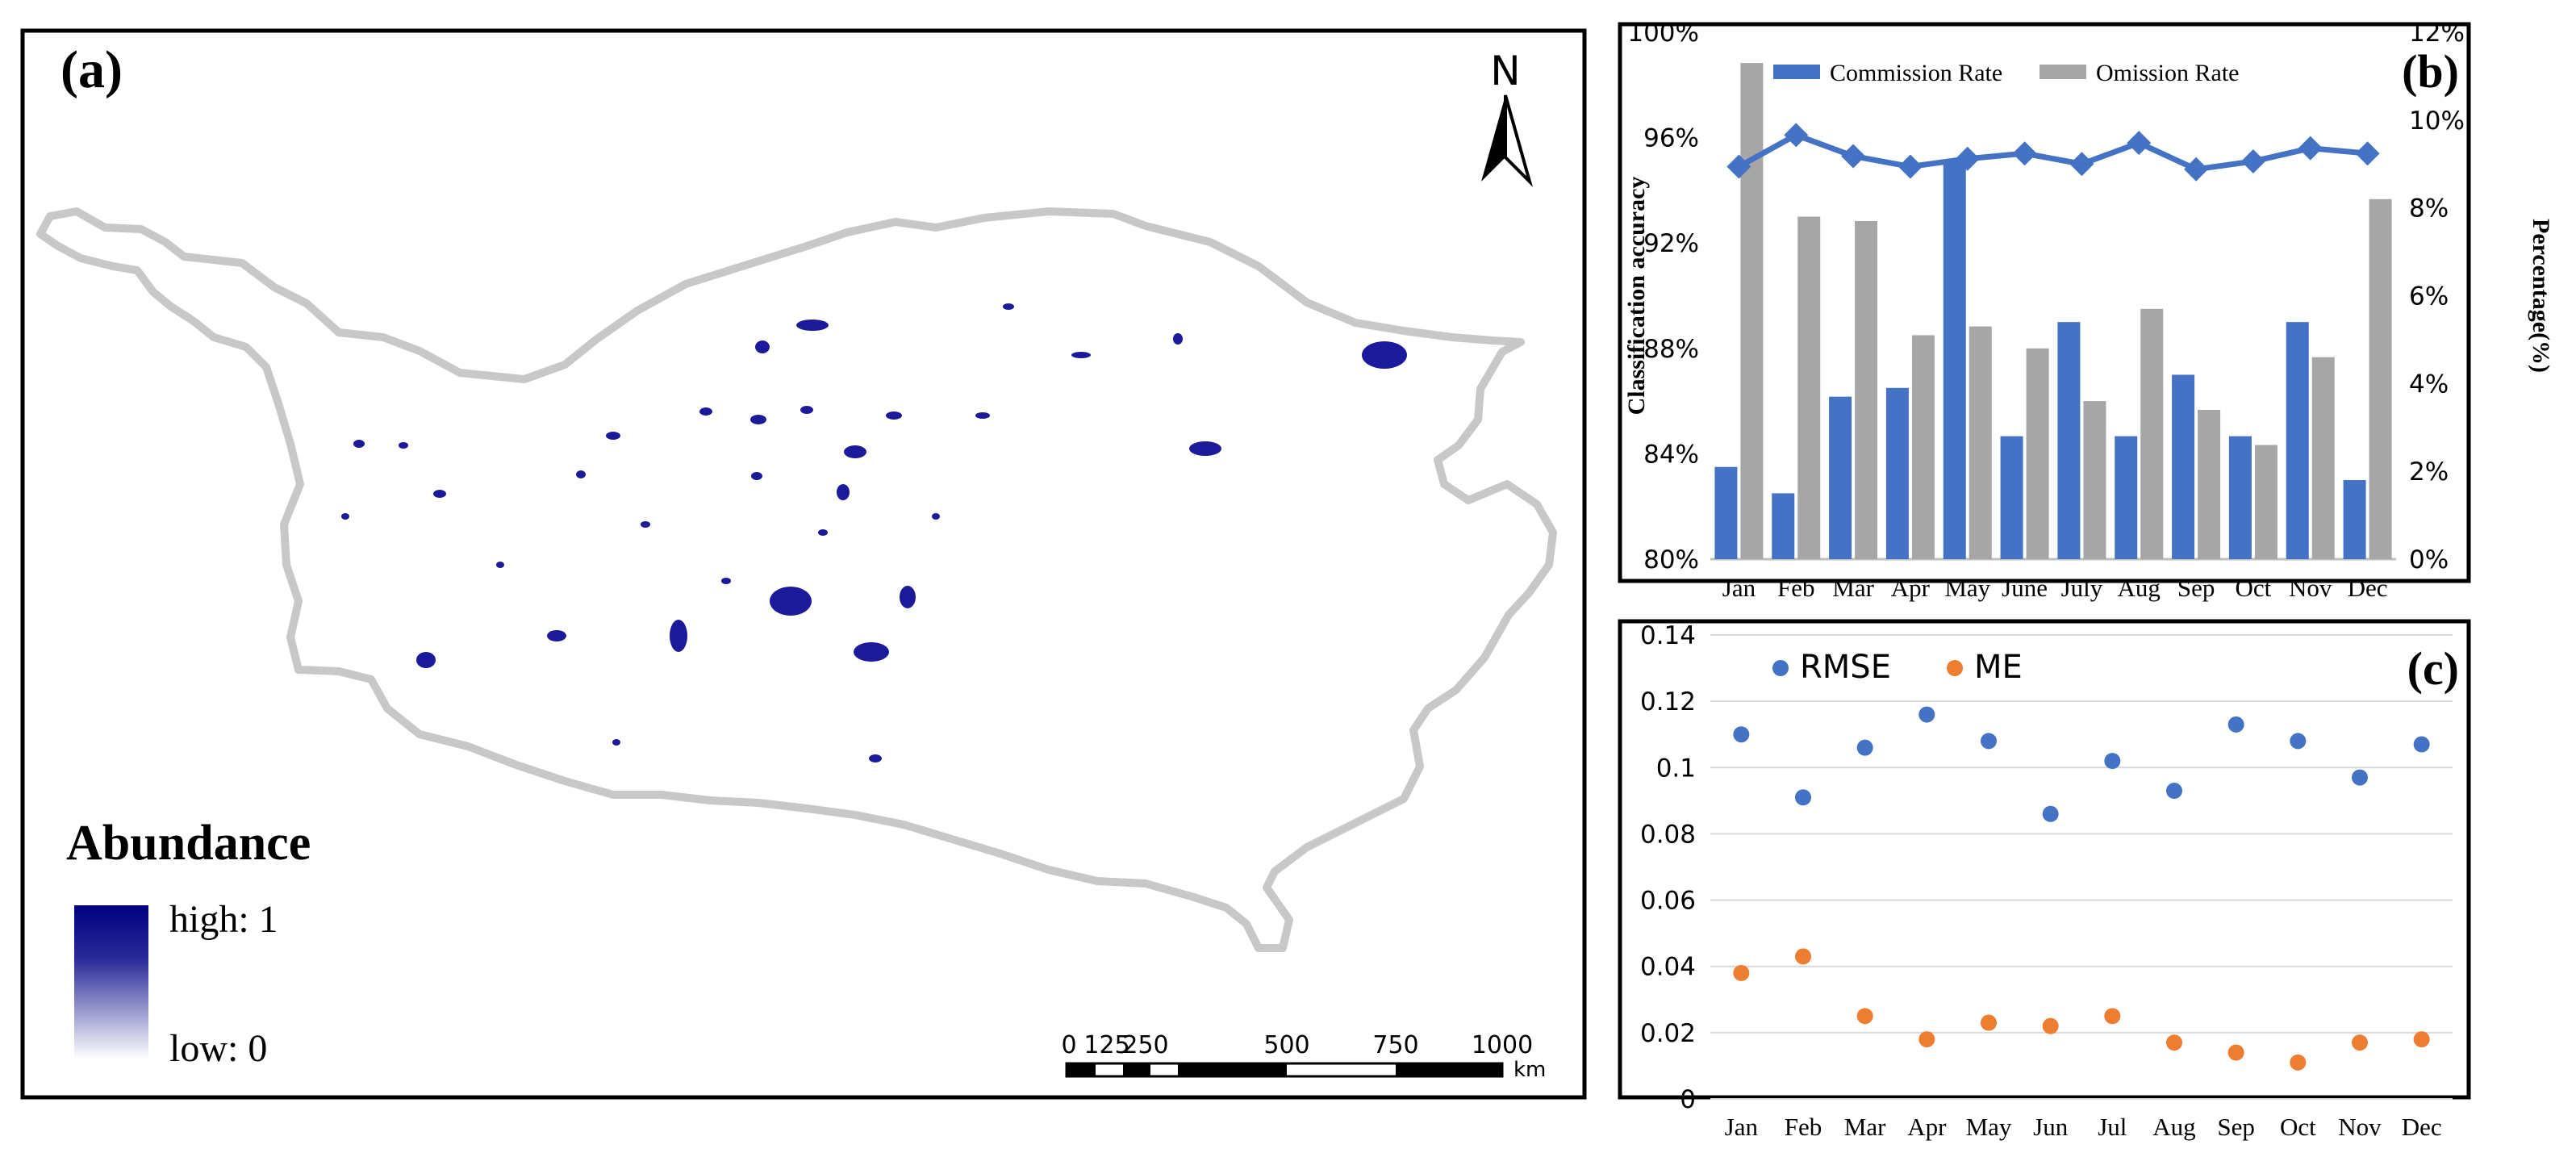 The height and width of the screenshot is (1153, 2576). Describe the element at coordinates (1797, 135) in the screenshot. I see `marker-classification-accuracy-feb` at that location.